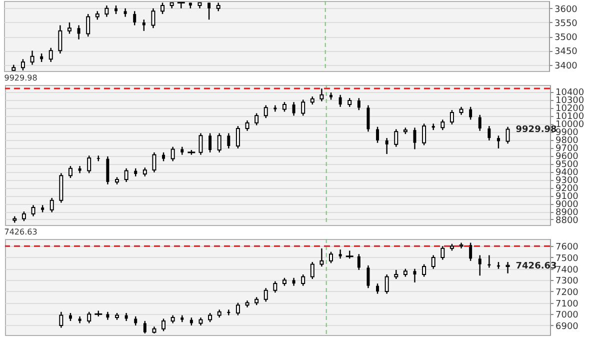  I want to click on y-tick-label: 7400, so click(567, 270).